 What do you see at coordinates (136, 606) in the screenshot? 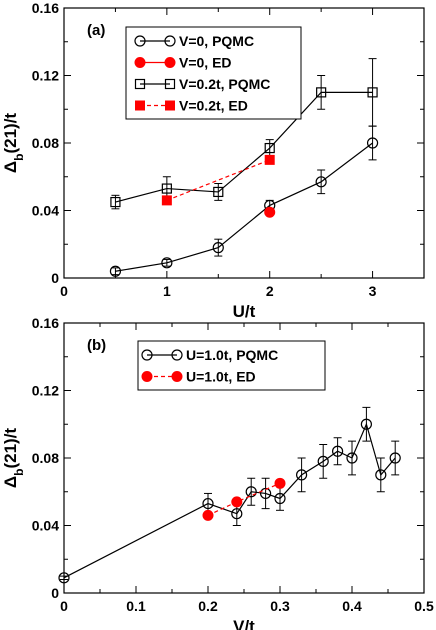
I see `x-tick-label: 0.1` at bounding box center [136, 606].